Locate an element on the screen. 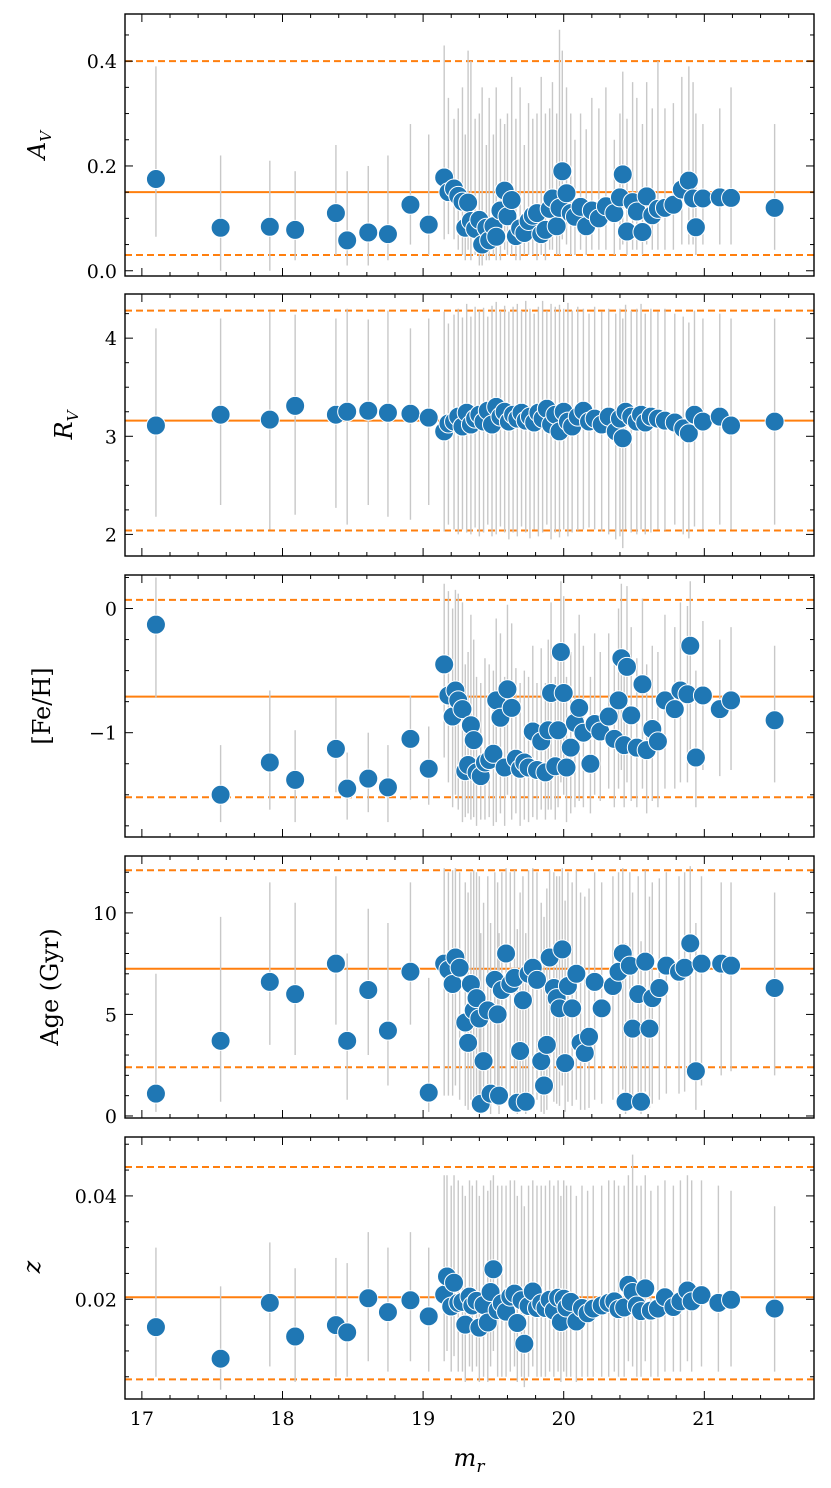 The height and width of the screenshot is (1488, 831). plot-area-z is located at coordinates (469, 1272).